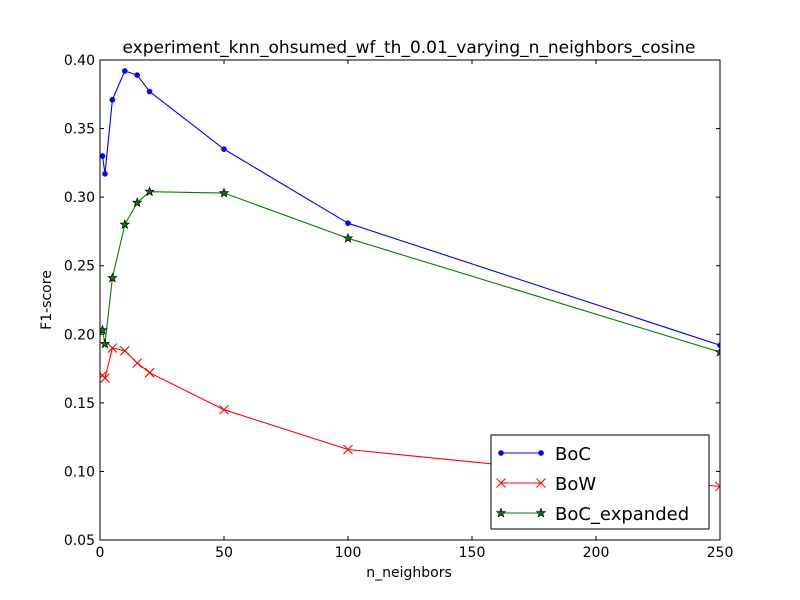  I want to click on x-tick-label: 0, so click(100, 553).